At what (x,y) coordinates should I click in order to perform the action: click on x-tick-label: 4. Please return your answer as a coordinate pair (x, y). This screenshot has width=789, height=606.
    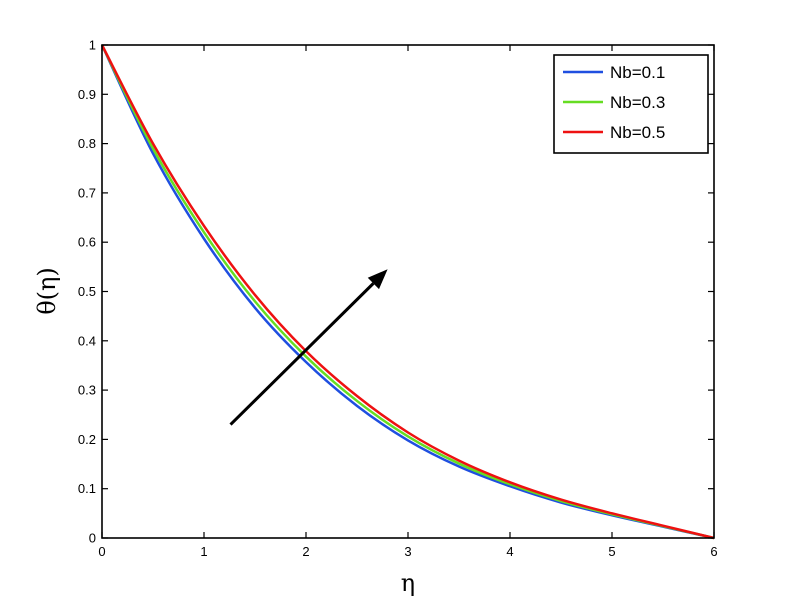
    Looking at the image, I should click on (509, 551).